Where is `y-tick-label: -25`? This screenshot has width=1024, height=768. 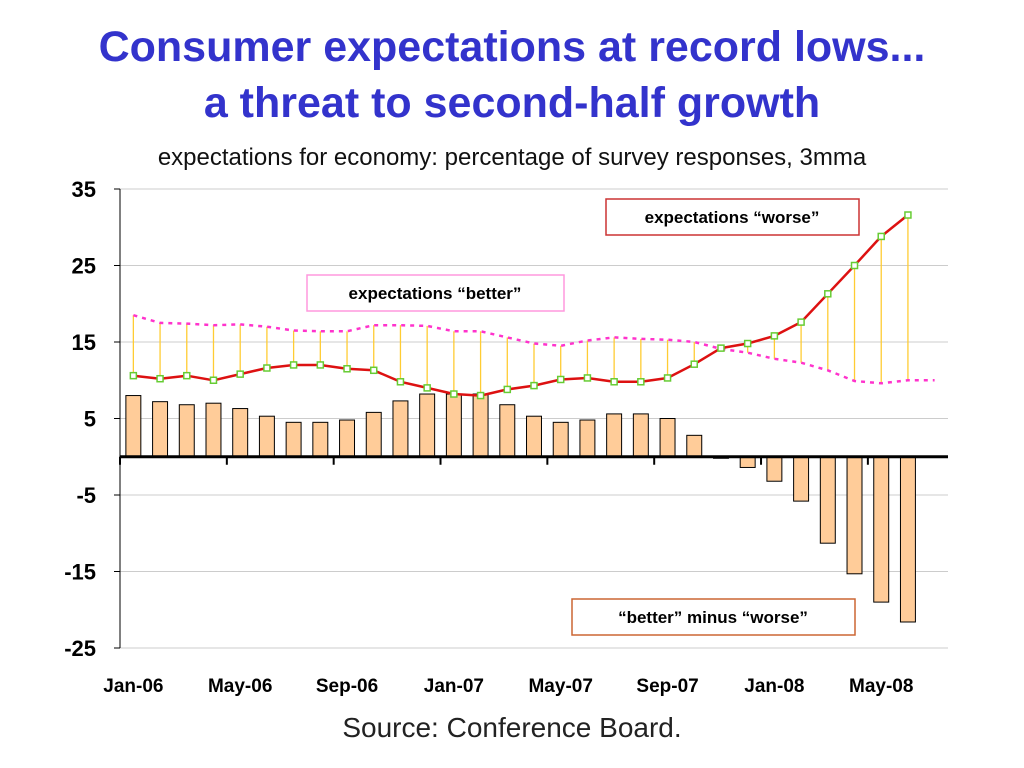
y-tick-label: -25 is located at coordinates (80, 648).